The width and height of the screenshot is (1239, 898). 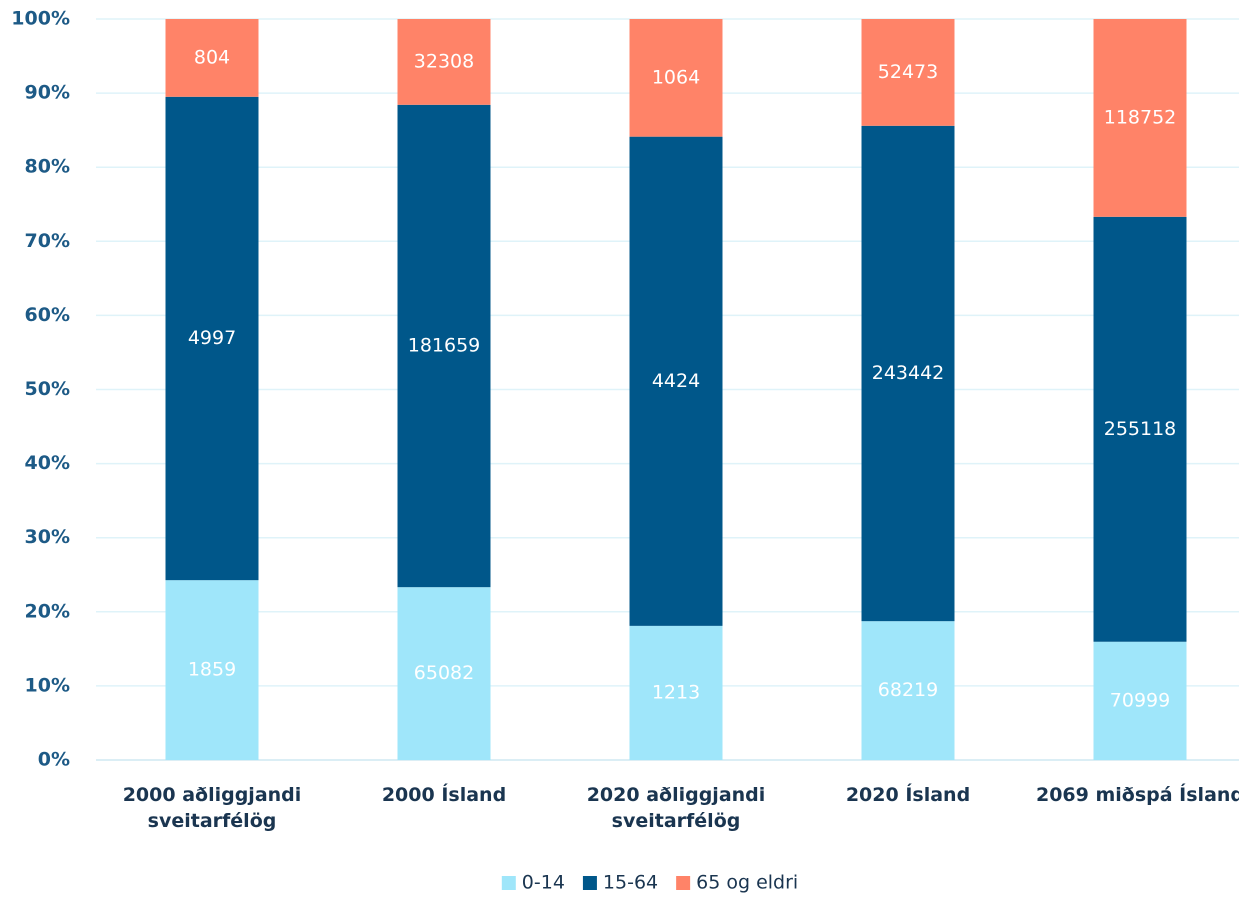 I want to click on legend-item: 0-14, so click(x=533, y=883).